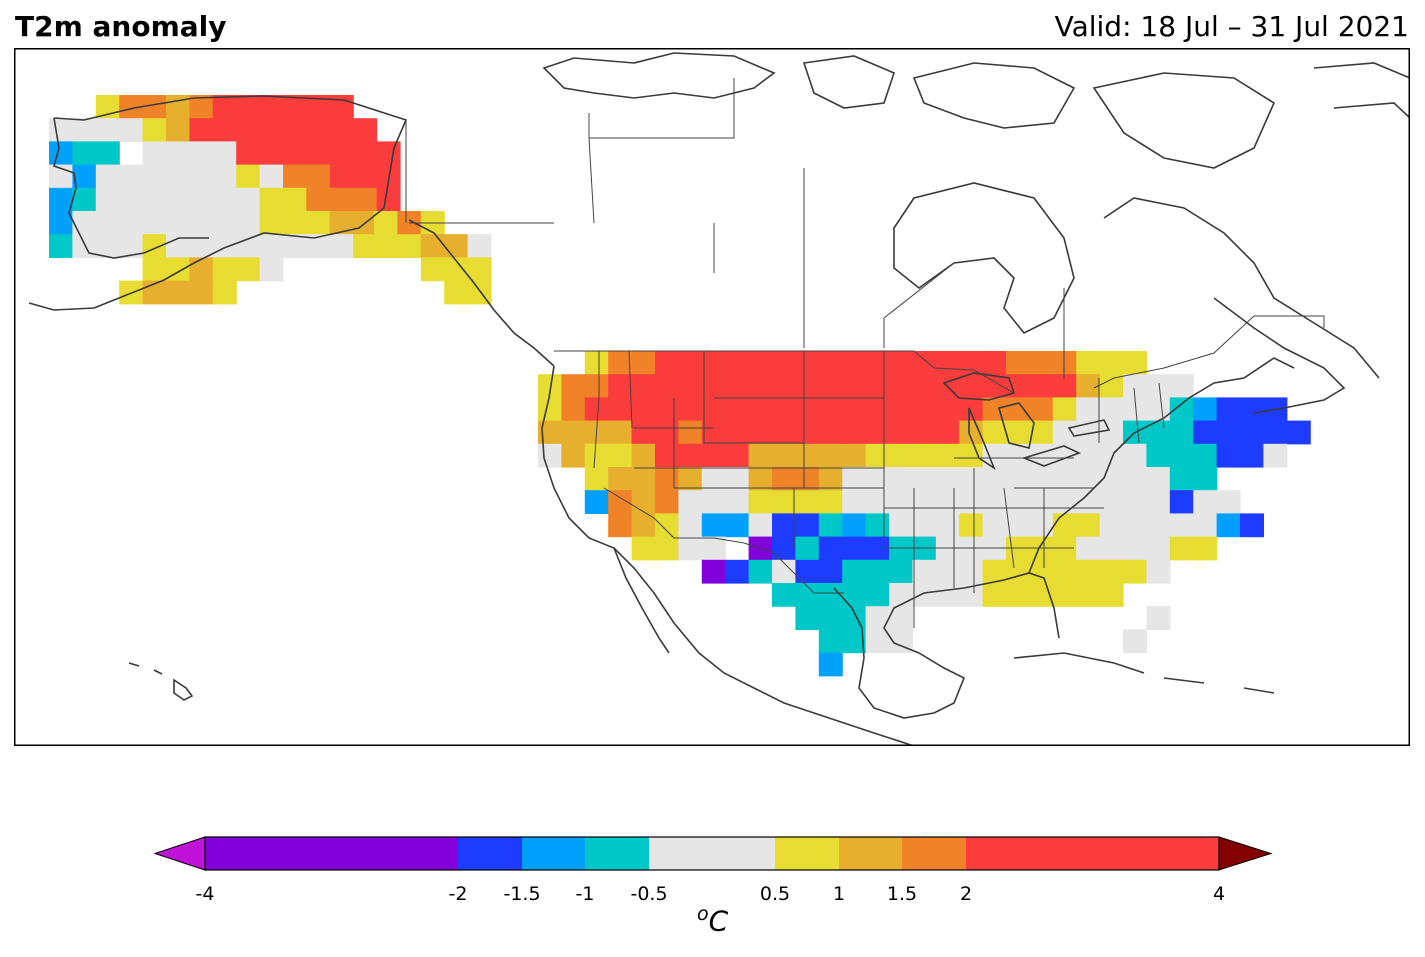  I want to click on valid-period: Valid: 18 Jul – 31 Jul 2021, so click(1231, 26).